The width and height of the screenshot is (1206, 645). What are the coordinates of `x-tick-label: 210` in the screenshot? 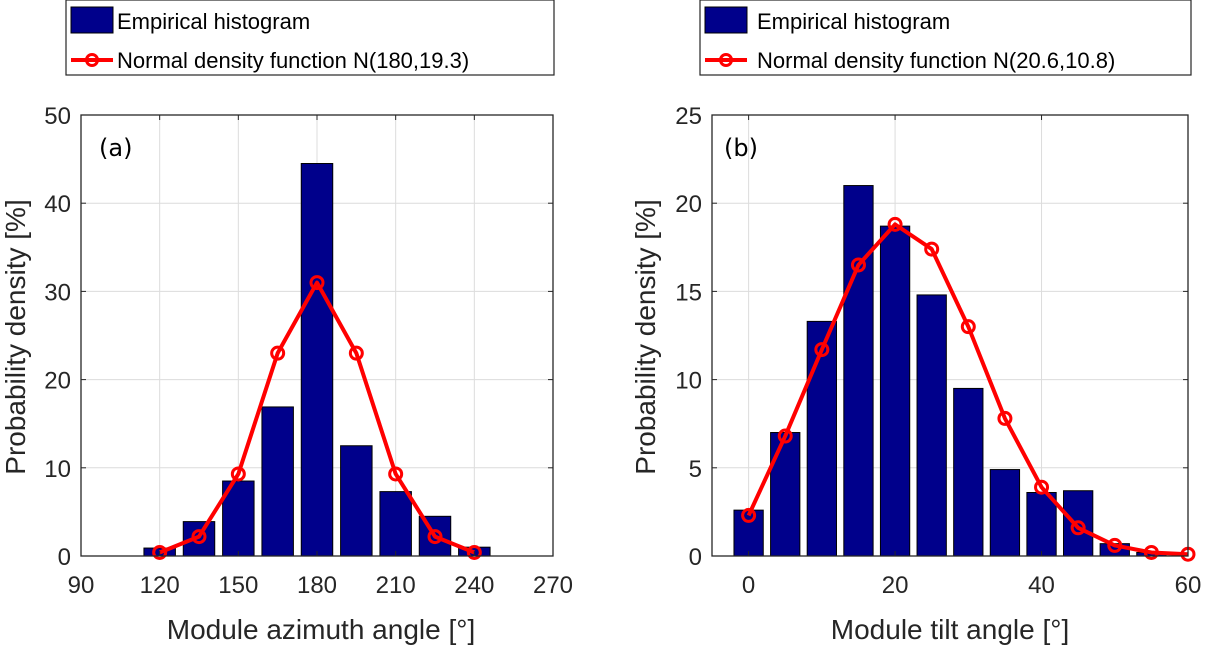 It's located at (396, 585).